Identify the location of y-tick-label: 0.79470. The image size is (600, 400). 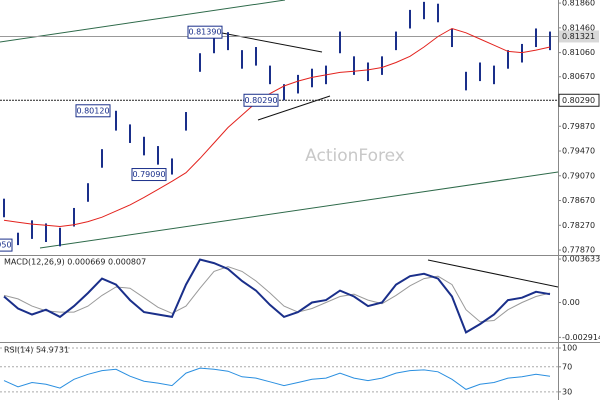
(578, 151).